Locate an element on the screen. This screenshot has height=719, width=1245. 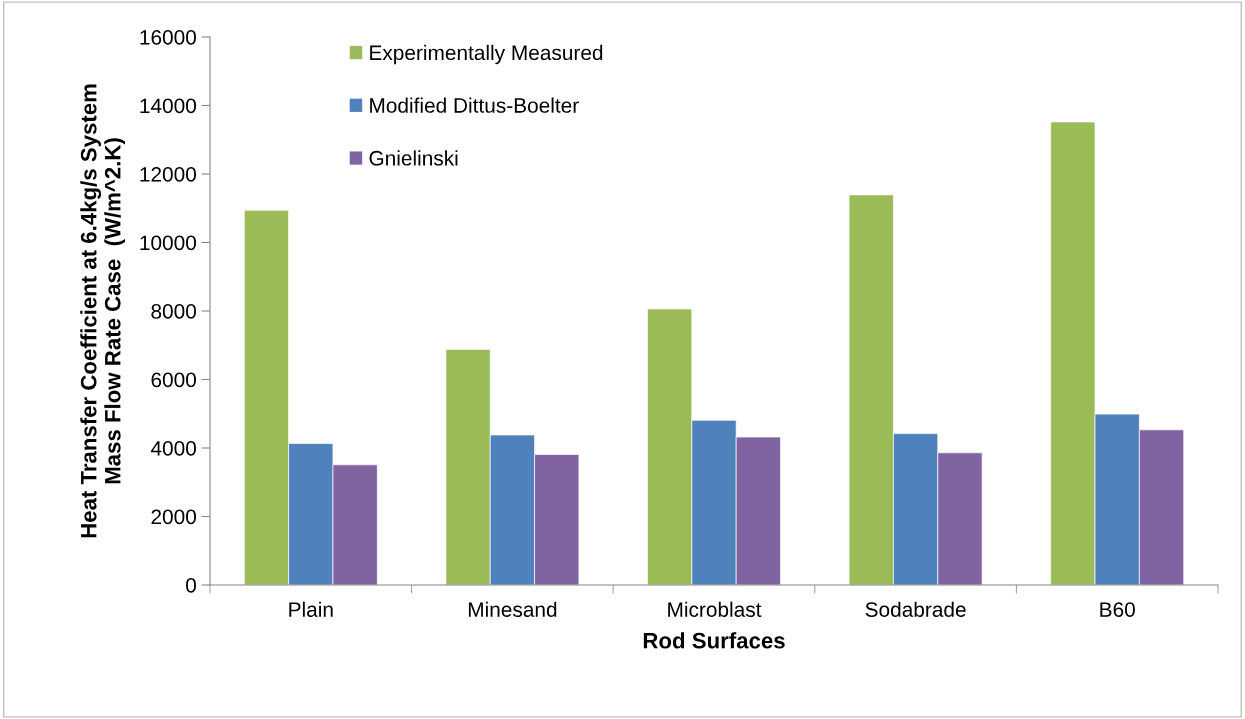
y-tick-label: 2000 is located at coordinates (173, 517).